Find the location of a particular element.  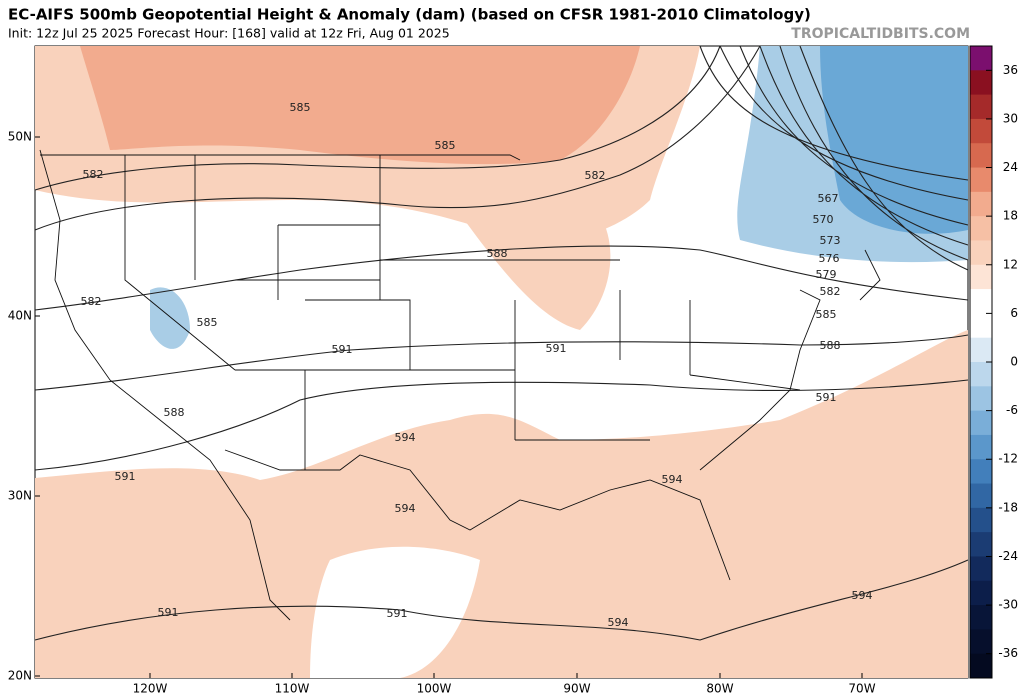

colorbar-tick-label: -36 is located at coordinates (1008, 653).